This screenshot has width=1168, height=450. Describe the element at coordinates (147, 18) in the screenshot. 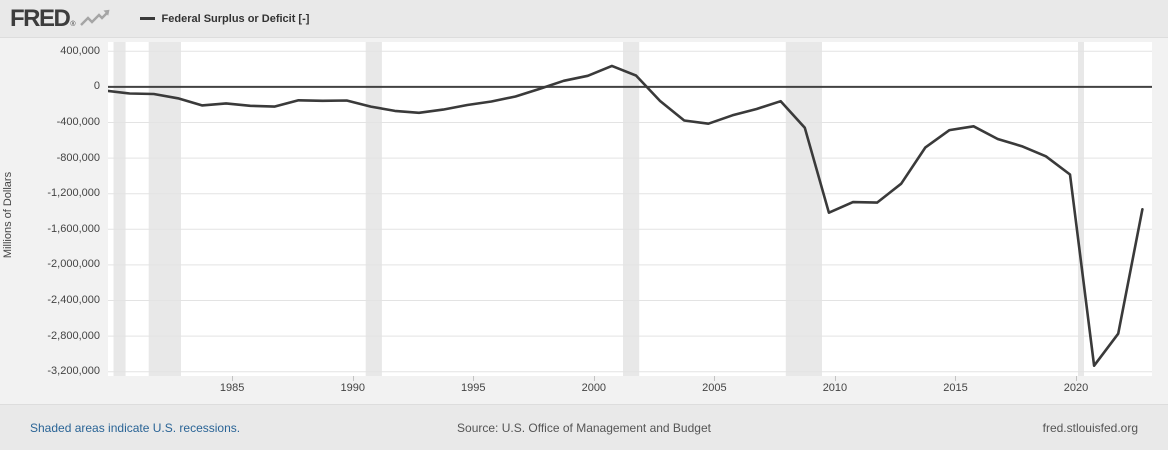

I see `series-color-swatch` at that location.